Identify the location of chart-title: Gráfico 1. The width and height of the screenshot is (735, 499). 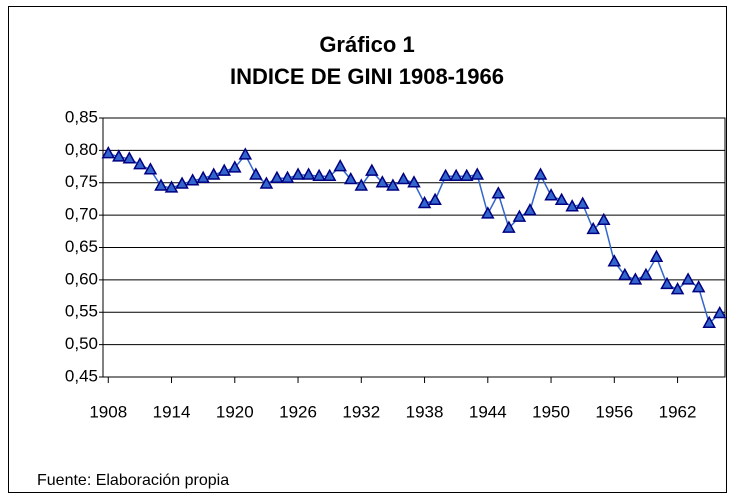
(366, 44).